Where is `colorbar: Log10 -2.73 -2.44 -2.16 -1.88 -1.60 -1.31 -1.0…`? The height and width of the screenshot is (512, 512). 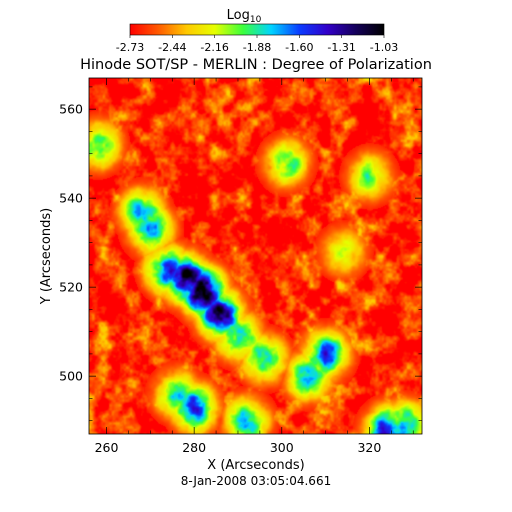
colorbar: Log10 -2.73 -2.44 -2.16 -1.88 -1.60 -1.31 -1.0… is located at coordinates (257, 31).